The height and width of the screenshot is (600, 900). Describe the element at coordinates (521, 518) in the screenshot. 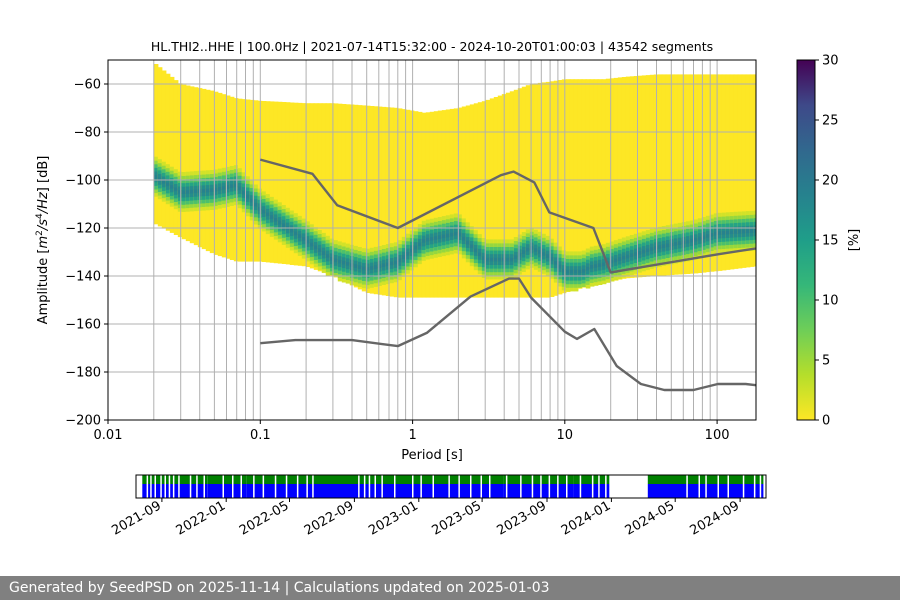

I see `timeline-tick-label: 2023-09` at that location.